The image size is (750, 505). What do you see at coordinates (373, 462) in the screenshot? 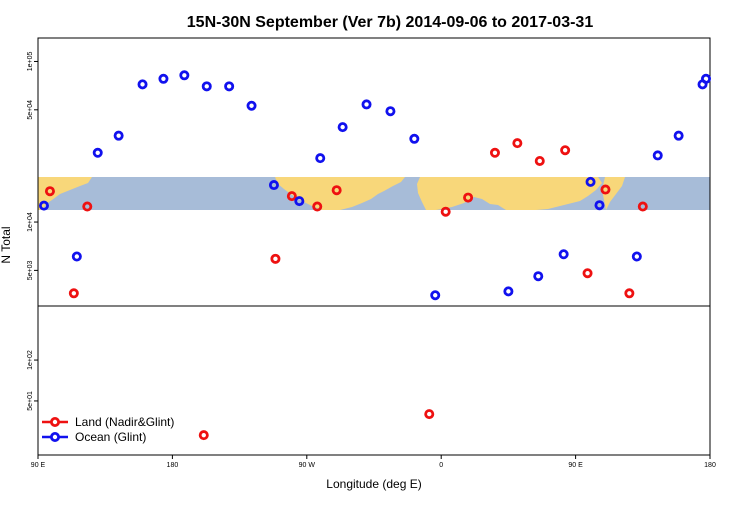
I see `x-axis: 90 E 180 90 W 0 90 E 180` at bounding box center [373, 462].